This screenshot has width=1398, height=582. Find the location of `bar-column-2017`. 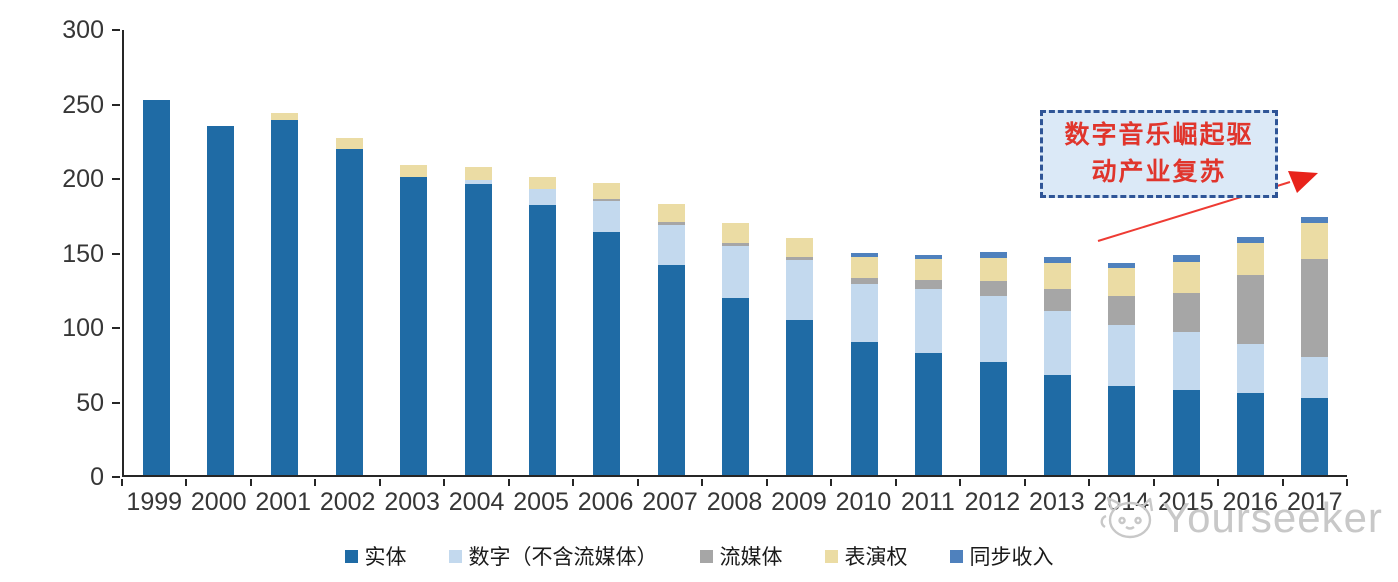

bar-column-2017 is located at coordinates (1315, 252).